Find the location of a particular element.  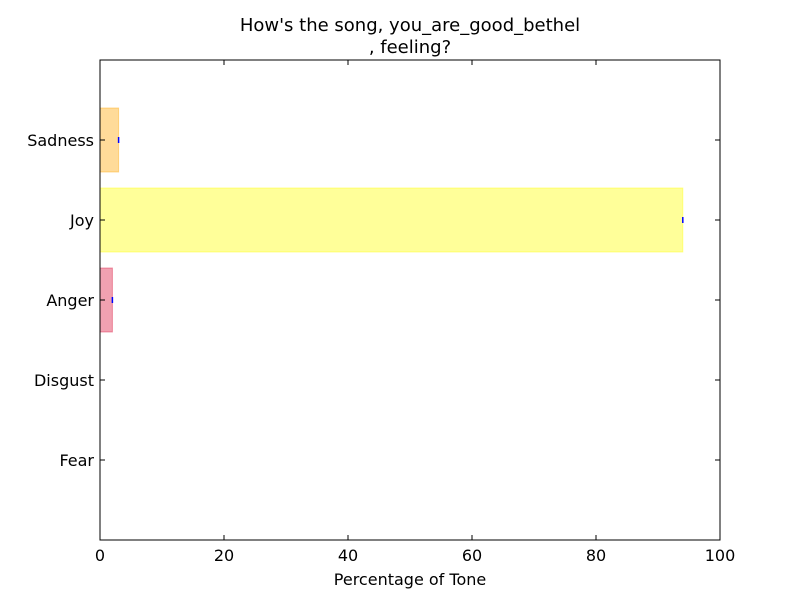

x-tick-label-0: 0 is located at coordinates (100, 555).